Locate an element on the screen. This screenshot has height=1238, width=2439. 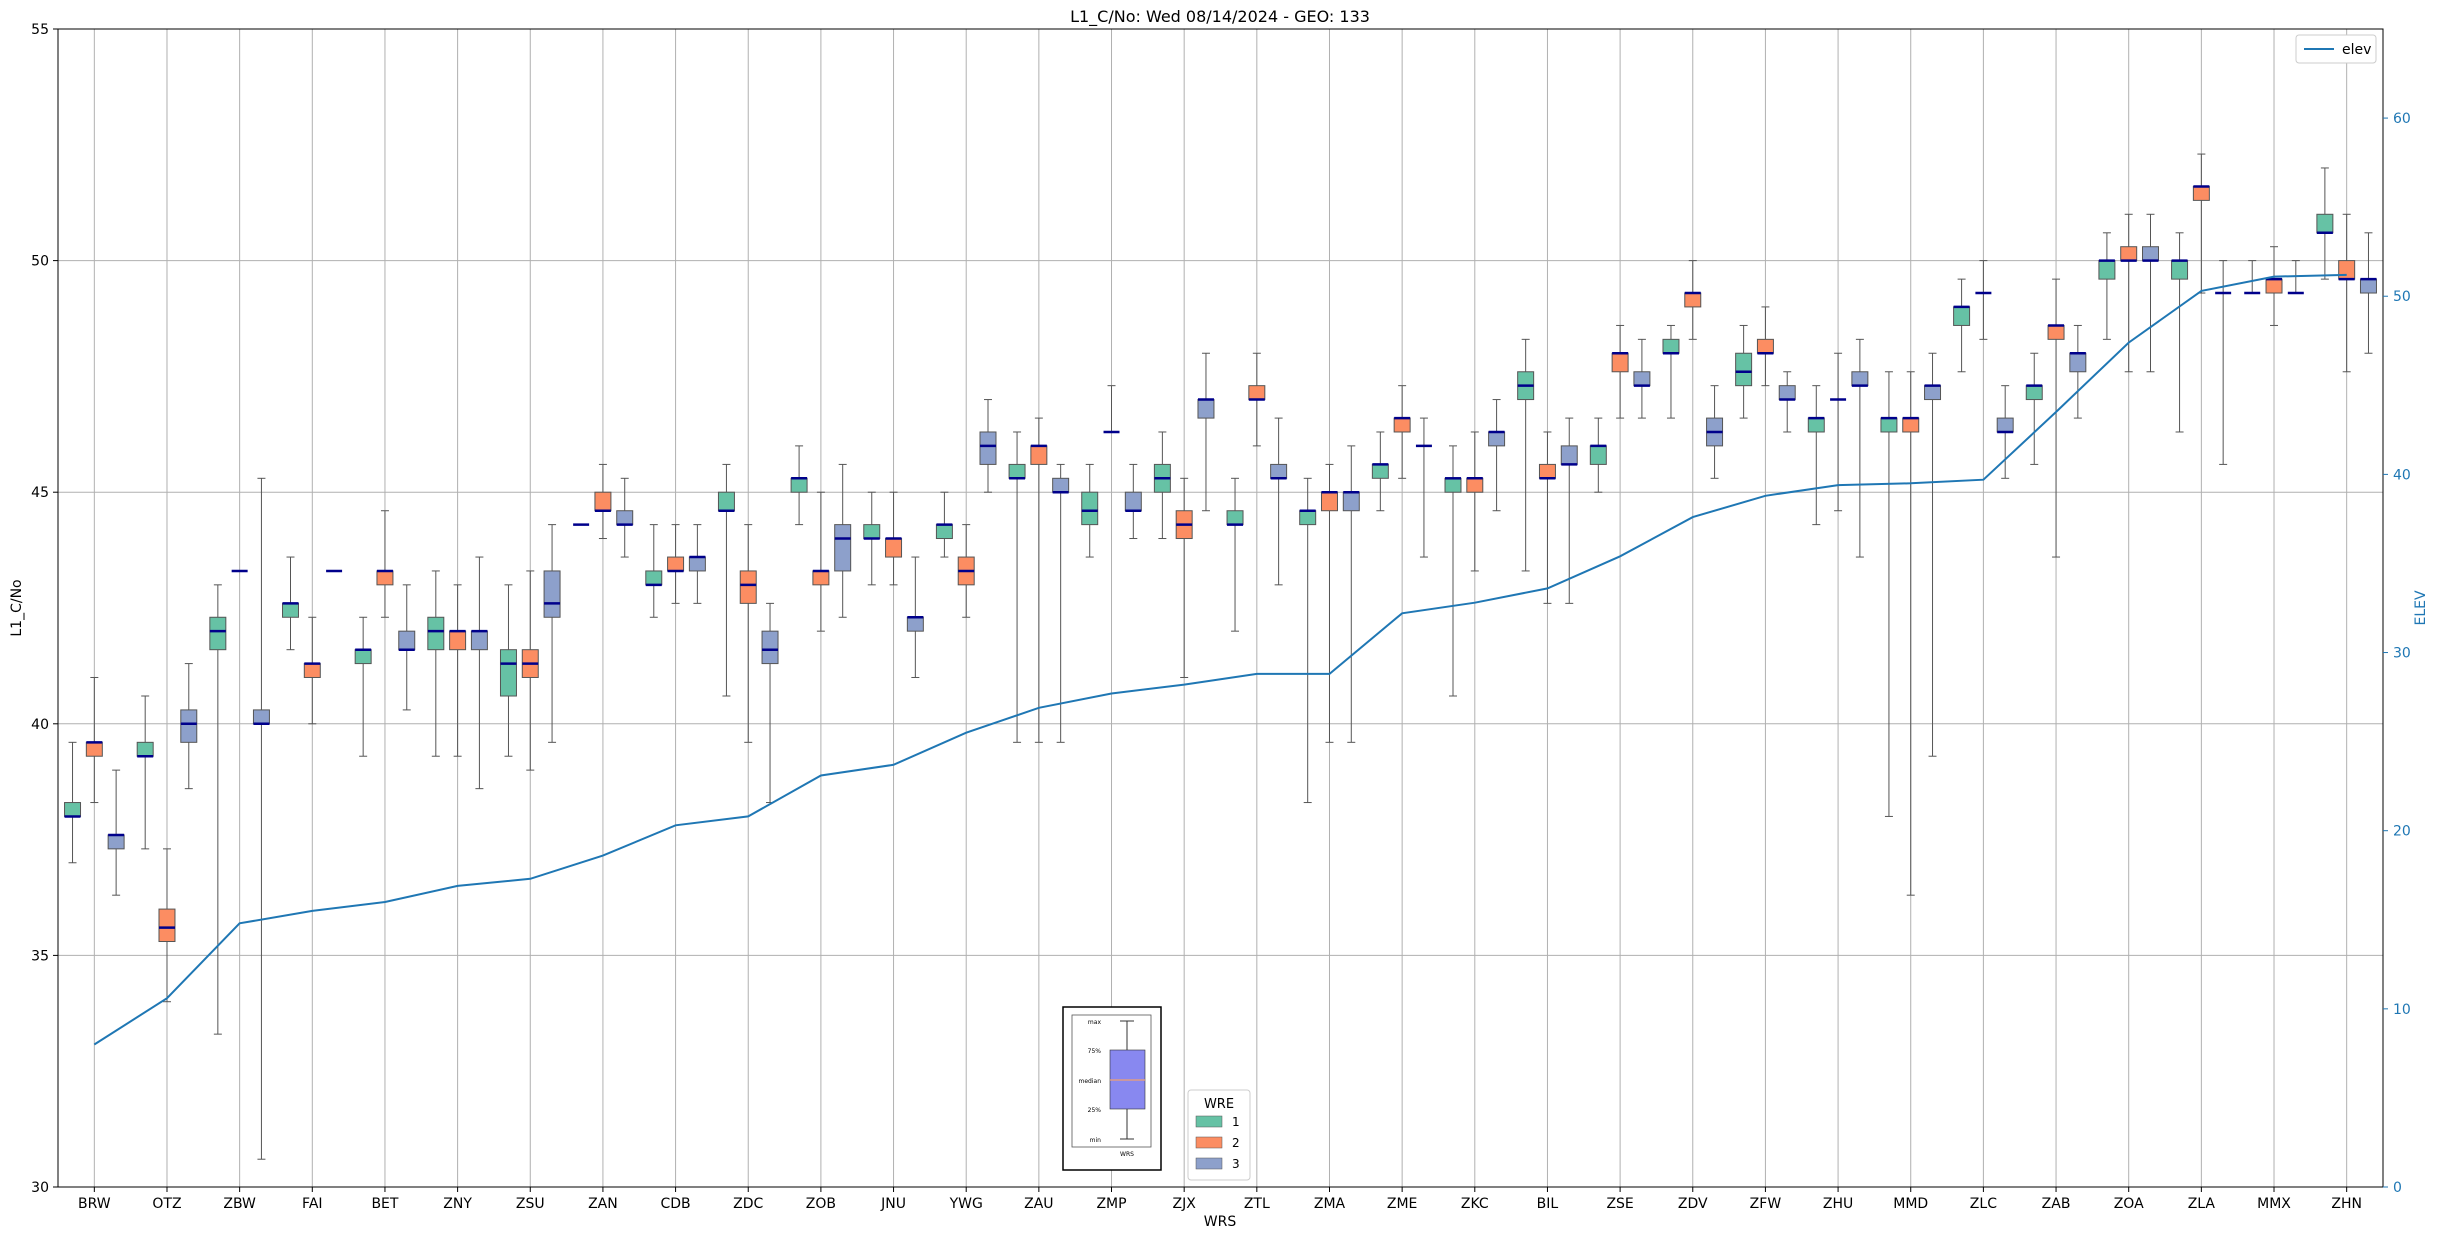
key-inset-xlabel: WRS is located at coordinates (1127, 1154).